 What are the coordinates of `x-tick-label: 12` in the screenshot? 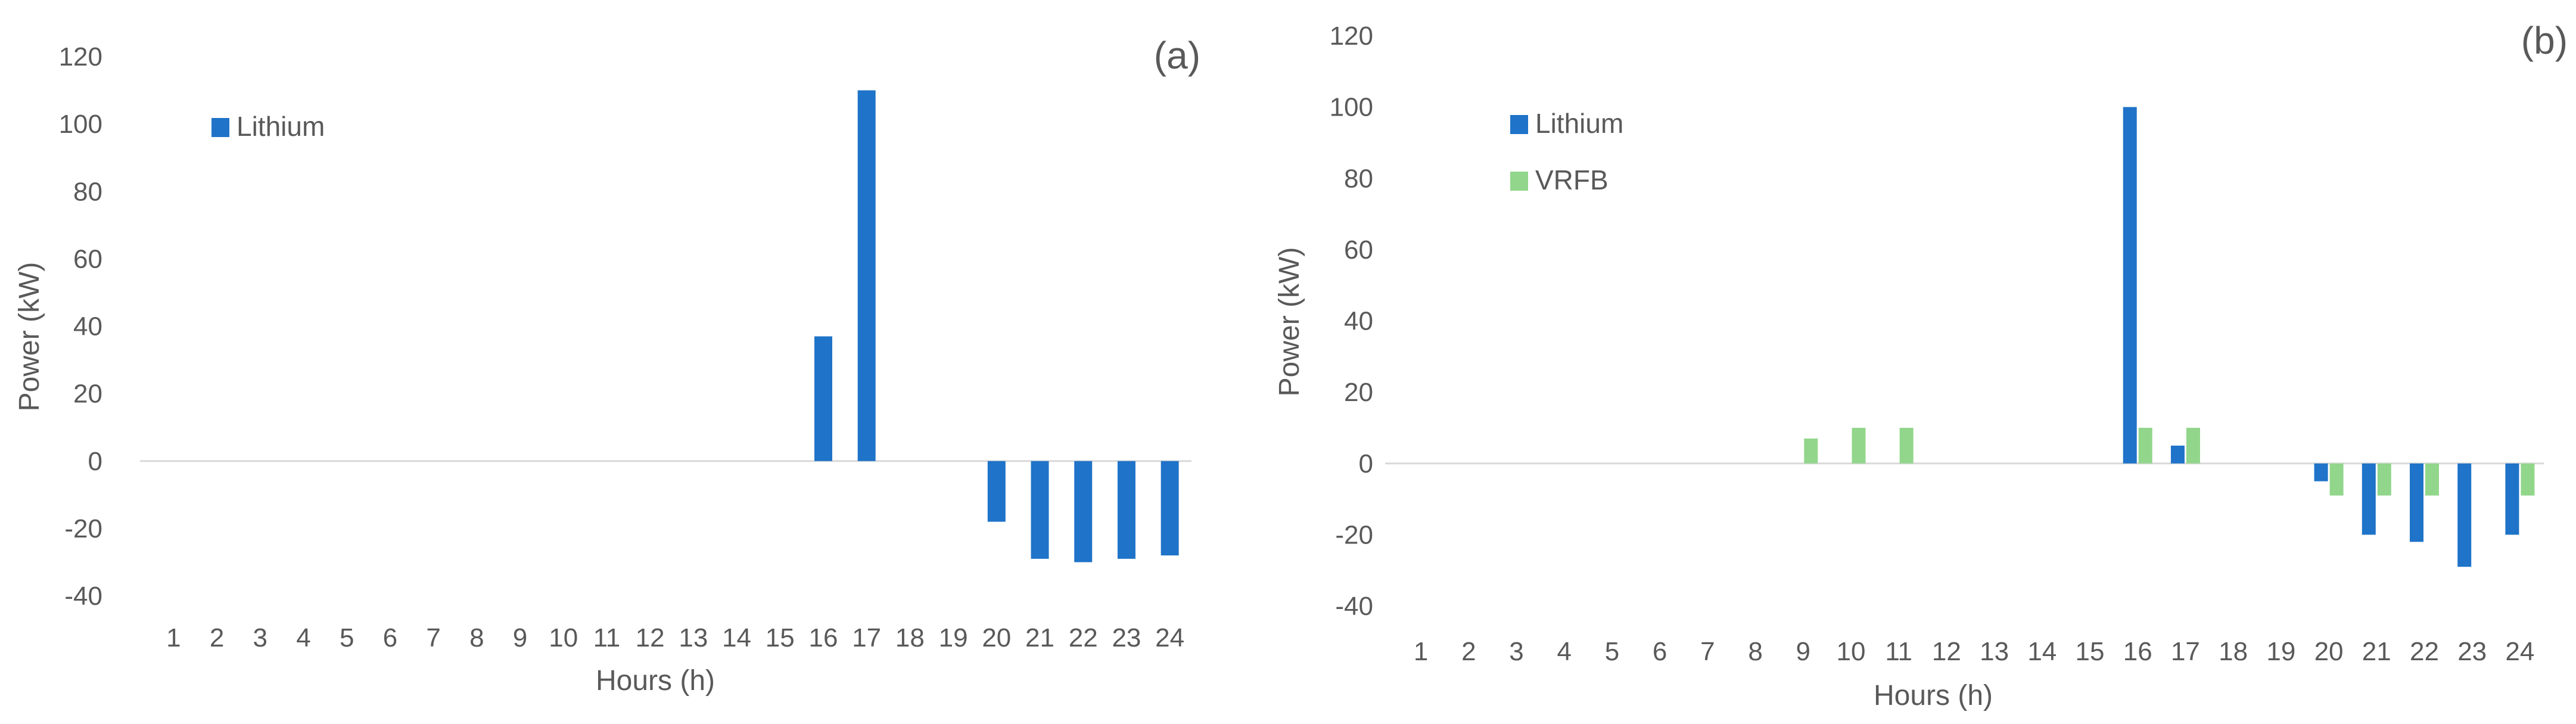 It's located at (1946, 652).